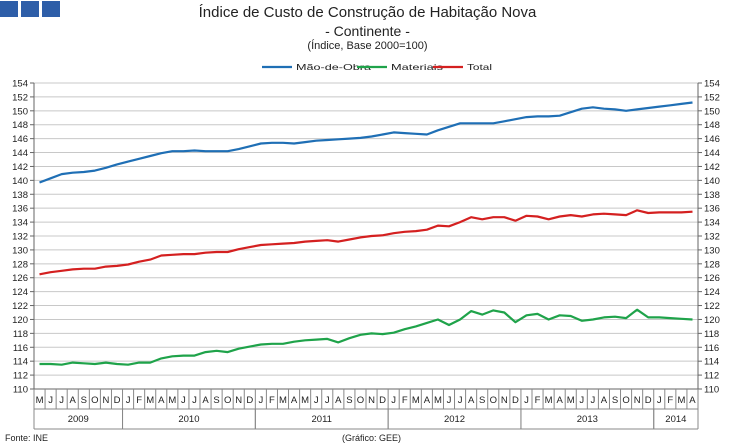 The image size is (735, 447). What do you see at coordinates (712, 278) in the screenshot?
I see `y-tick-label-right: 126` at bounding box center [712, 278].